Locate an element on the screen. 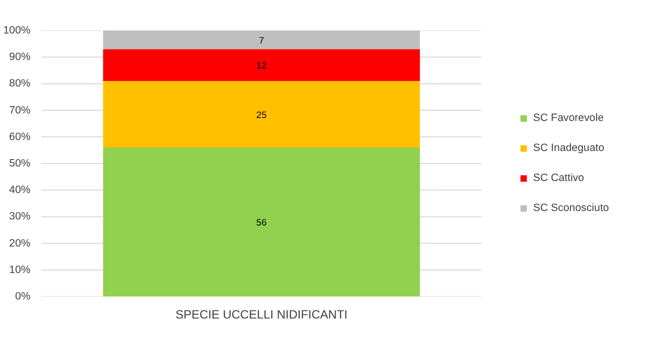 Image resolution: width=650 pixels, height=344 pixels. y-tick-label: 90% is located at coordinates (20, 57).